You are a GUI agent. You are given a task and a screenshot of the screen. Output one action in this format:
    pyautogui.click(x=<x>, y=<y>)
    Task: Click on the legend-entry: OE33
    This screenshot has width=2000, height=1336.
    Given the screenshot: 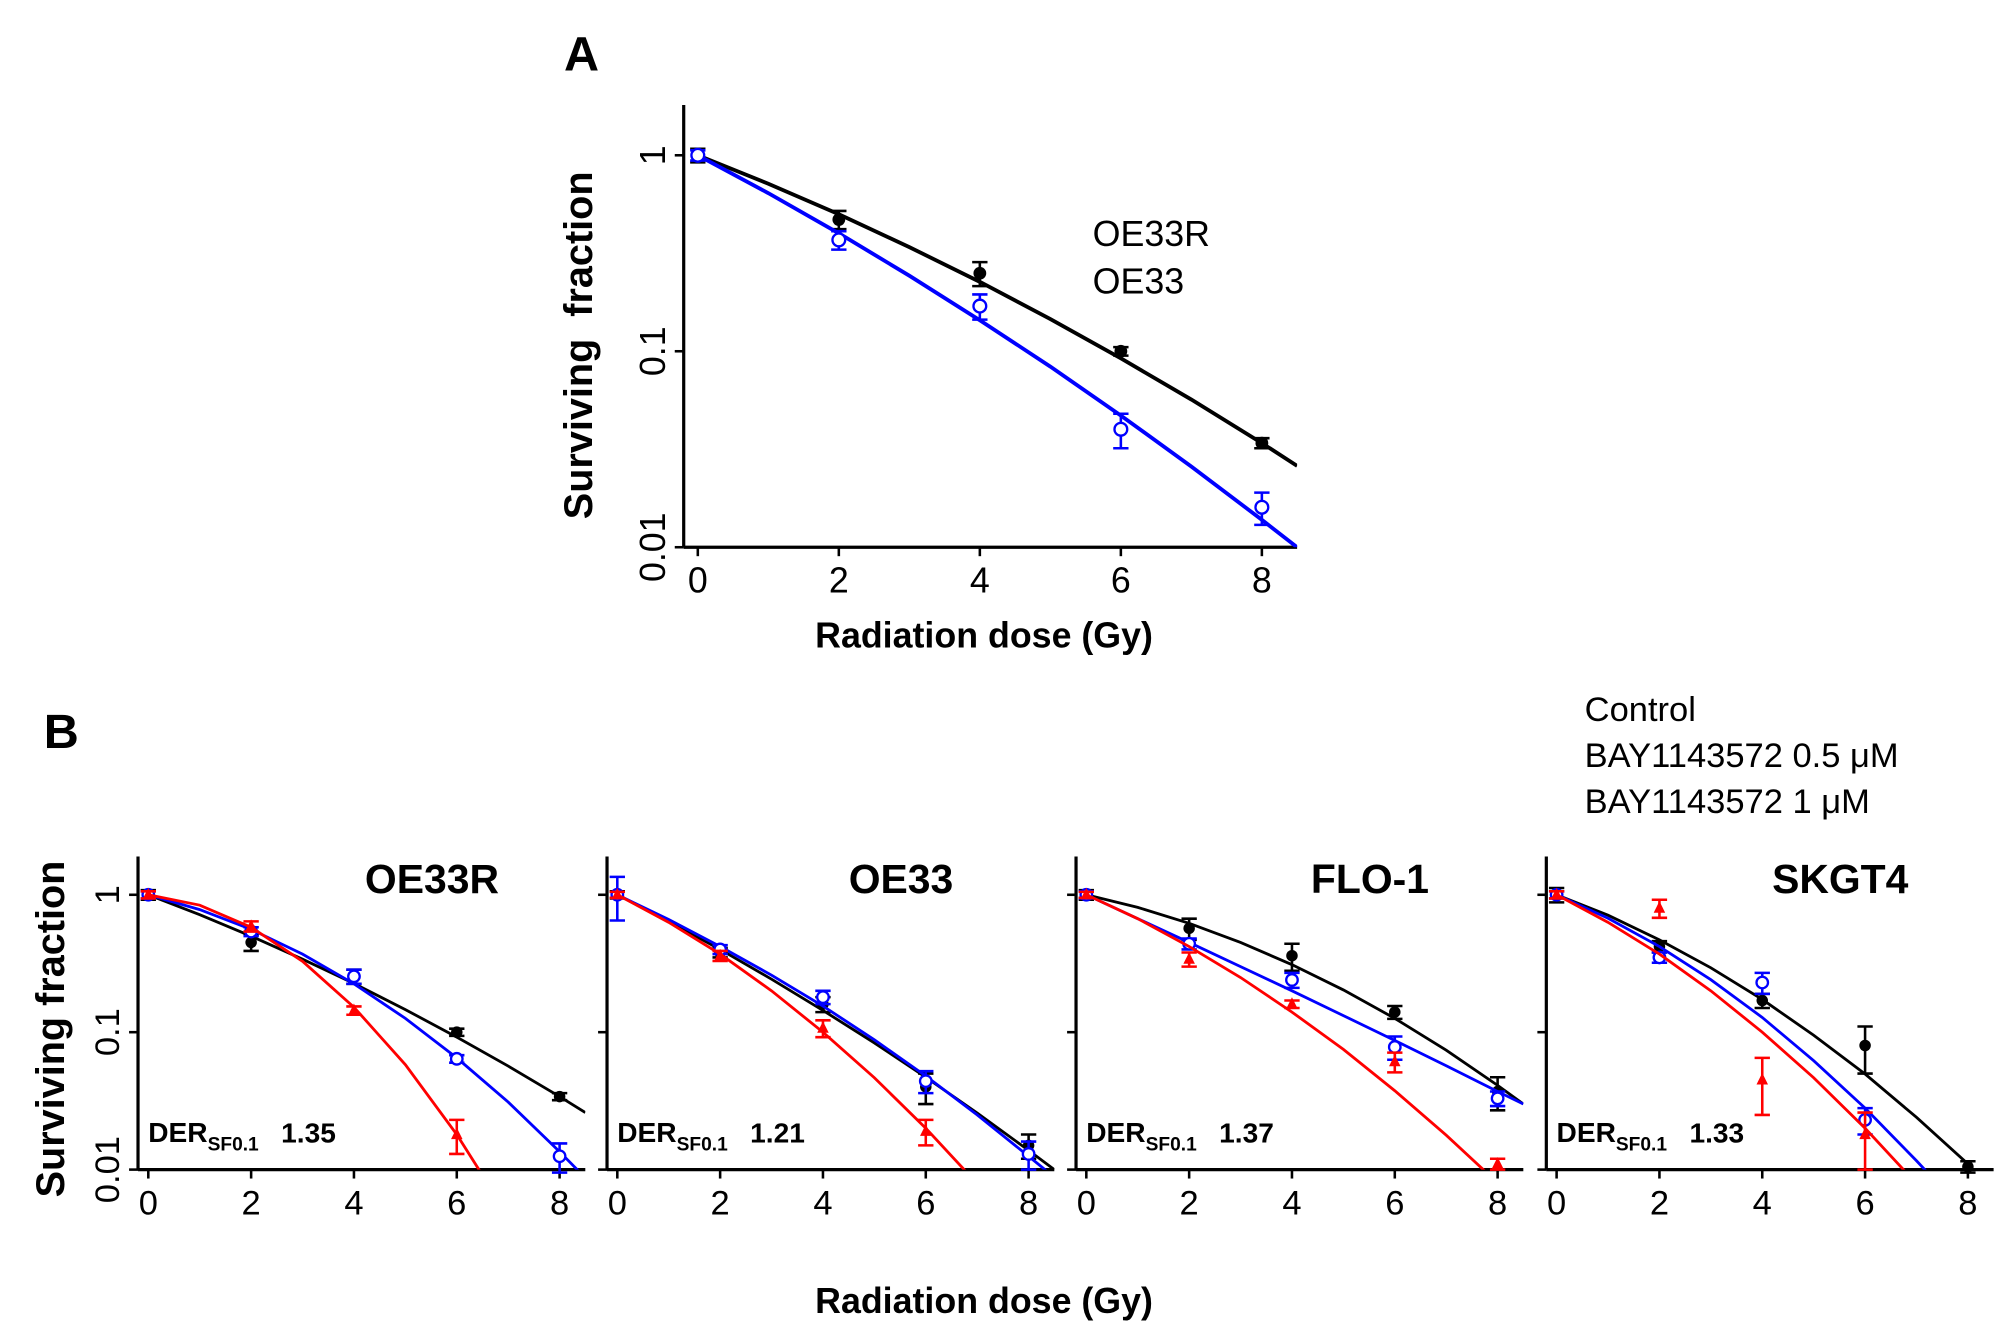 What is the action you would take?
    pyautogui.click(x=1138, y=281)
    